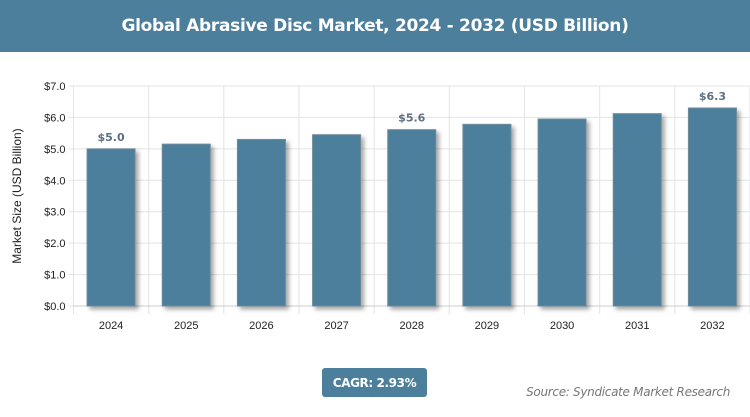  What do you see at coordinates (562, 326) in the screenshot?
I see `x-tick-label: 2030` at bounding box center [562, 326].